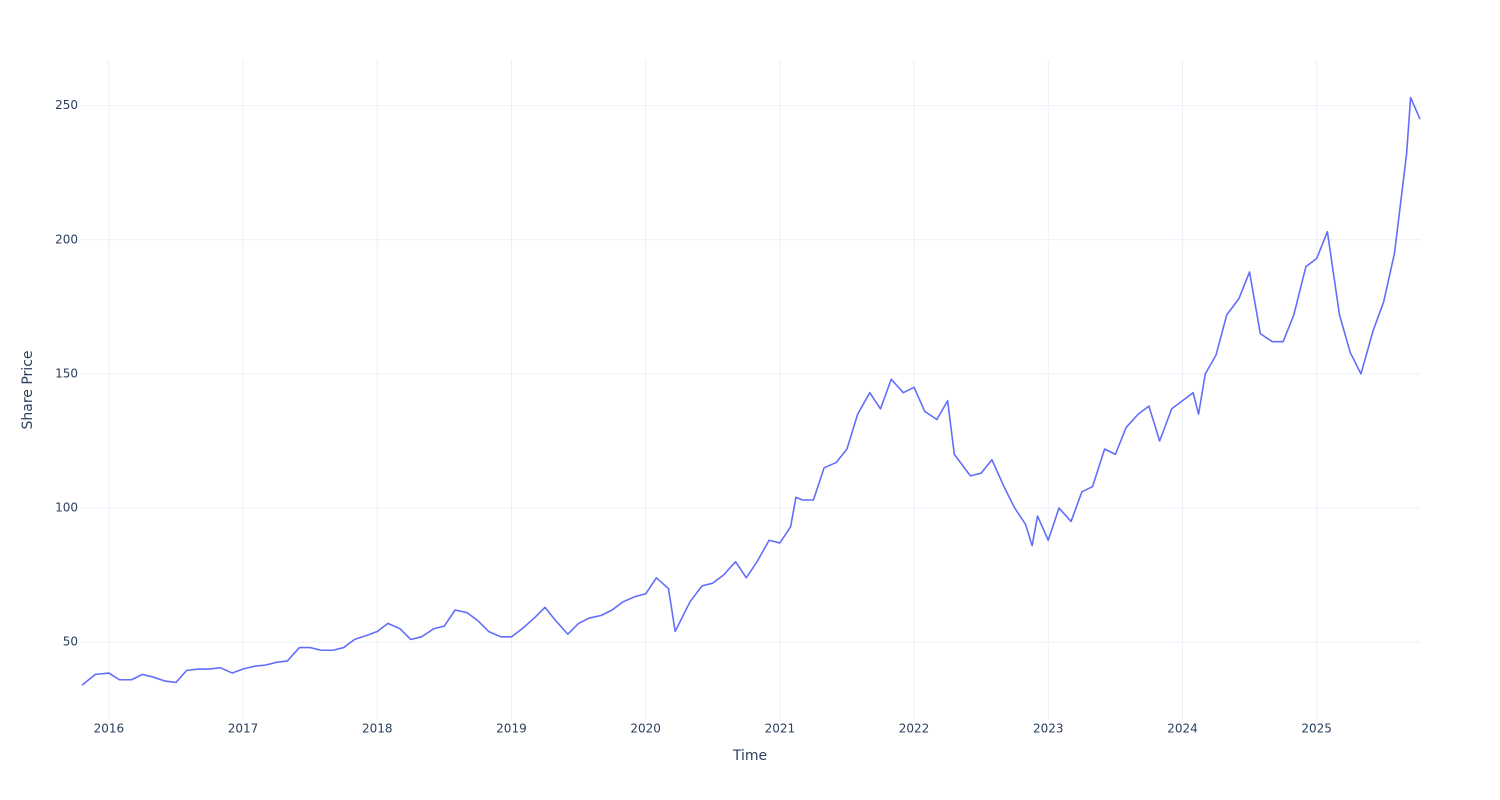 Image resolution: width=1500 pixels, height=800 pixels. What do you see at coordinates (28, 389) in the screenshot?
I see `y-axis-title: Share Price` at bounding box center [28, 389].